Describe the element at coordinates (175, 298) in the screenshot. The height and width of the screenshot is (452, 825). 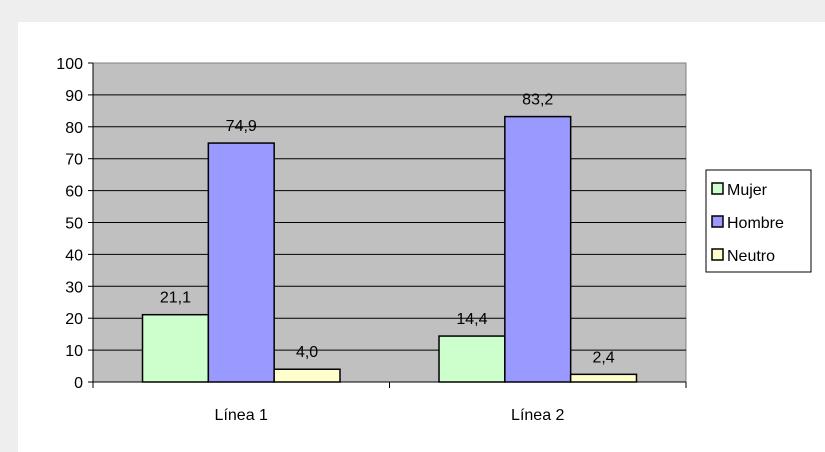
I see `data-label: 21,1` at that location.